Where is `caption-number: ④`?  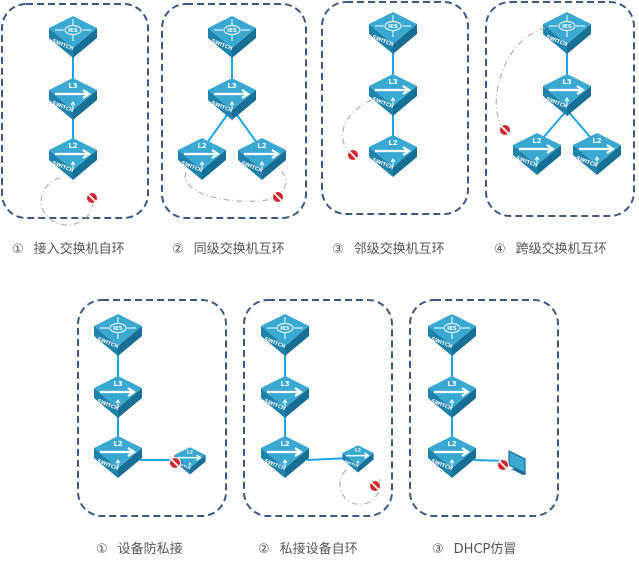
caption-number: ④ is located at coordinates (500, 249).